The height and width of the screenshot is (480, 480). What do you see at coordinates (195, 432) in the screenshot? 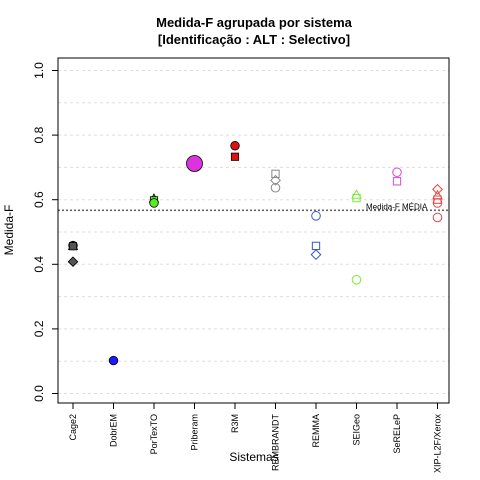
I see `x-tick-label: Priberam` at bounding box center [195, 432].